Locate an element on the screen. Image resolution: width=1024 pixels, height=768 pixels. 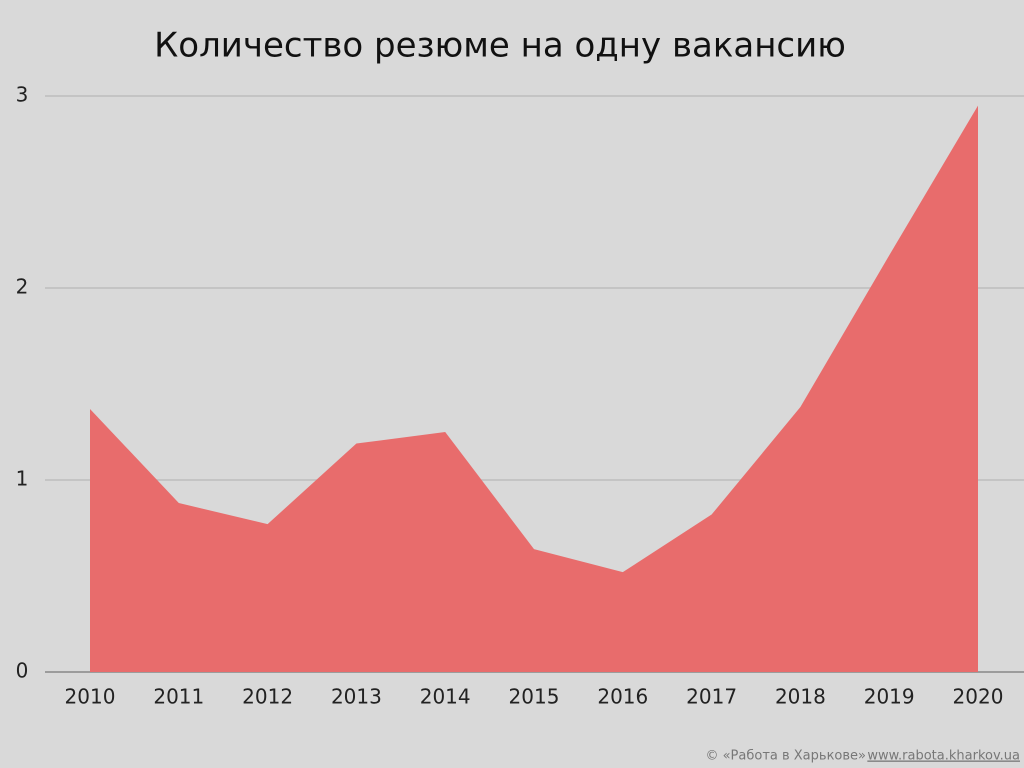
x-tick-label: 2013 is located at coordinates (356, 697).